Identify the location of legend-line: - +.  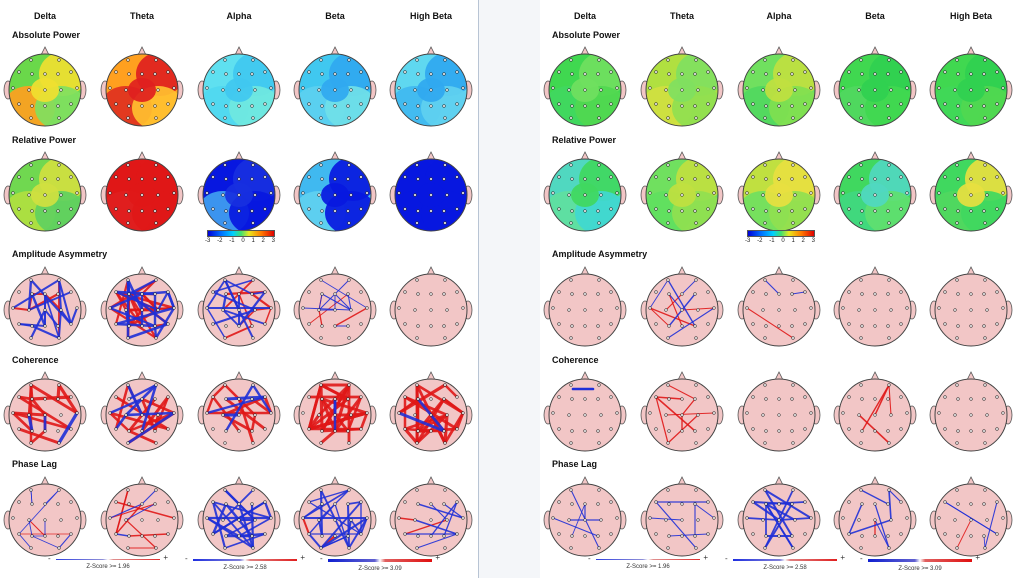
(245, 558).